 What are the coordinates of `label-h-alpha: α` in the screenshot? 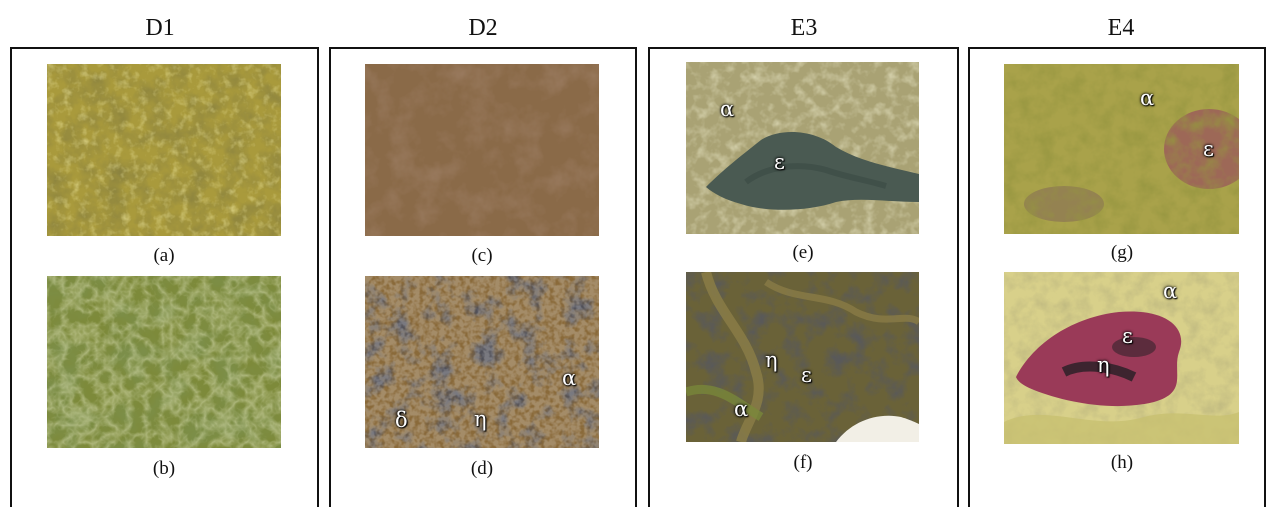 It's located at (1170, 291).